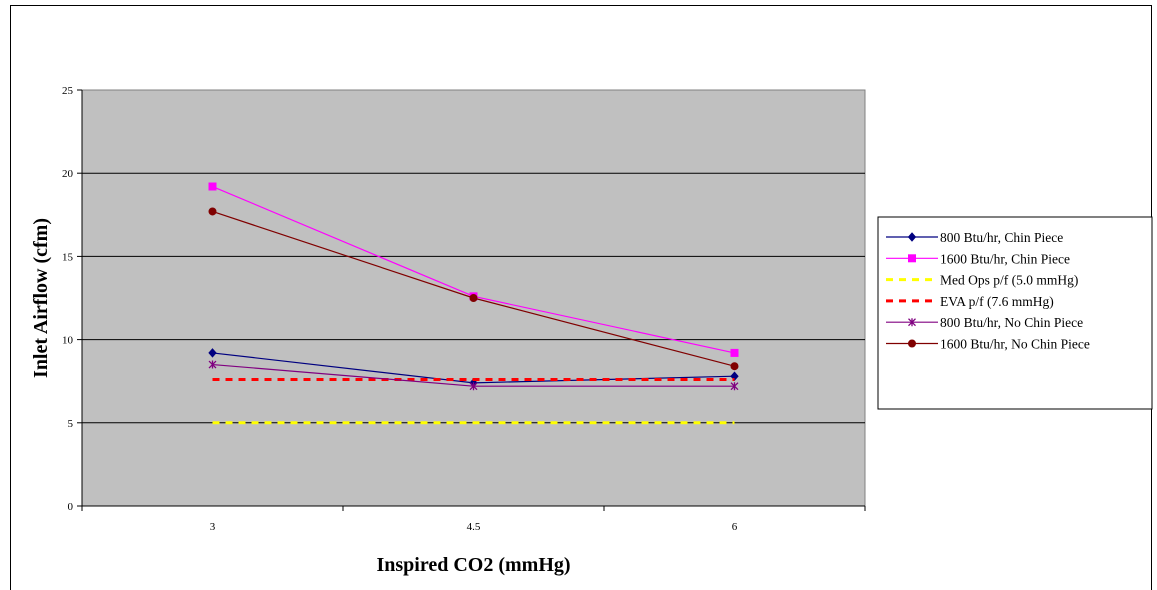 The image size is (1157, 590). I want to click on y-tick-label: 20, so click(68, 174).